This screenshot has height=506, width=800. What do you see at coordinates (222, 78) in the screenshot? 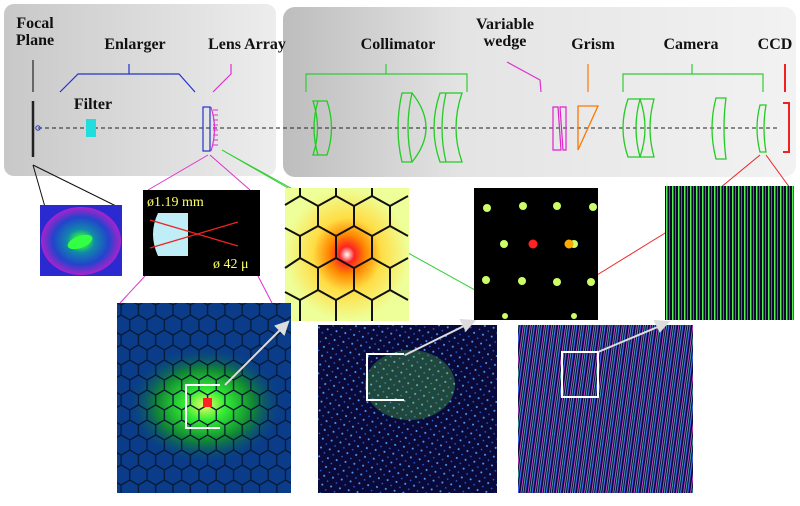
I see `lens-array-bracket` at bounding box center [222, 78].